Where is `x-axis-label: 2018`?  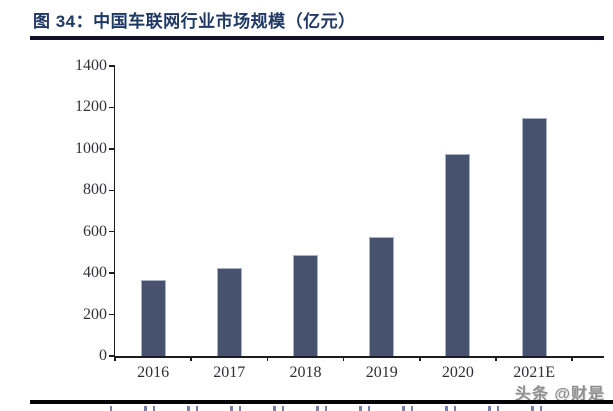 x-axis-label: 2018 is located at coordinates (305, 372).